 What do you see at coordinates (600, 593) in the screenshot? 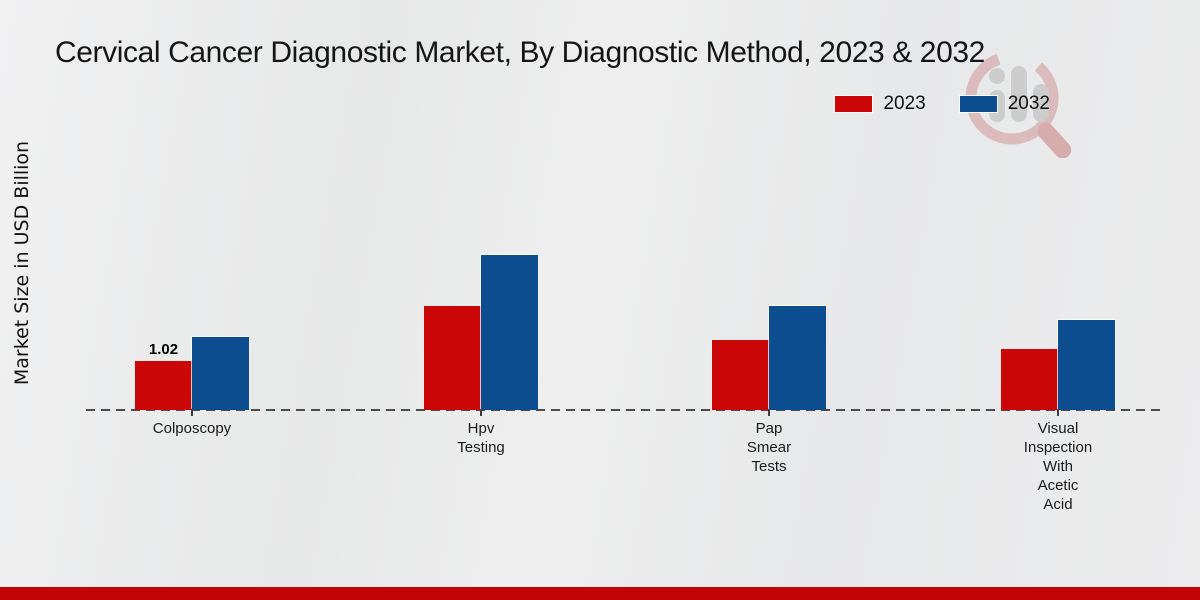
I see `footer-accent-bar` at bounding box center [600, 593].